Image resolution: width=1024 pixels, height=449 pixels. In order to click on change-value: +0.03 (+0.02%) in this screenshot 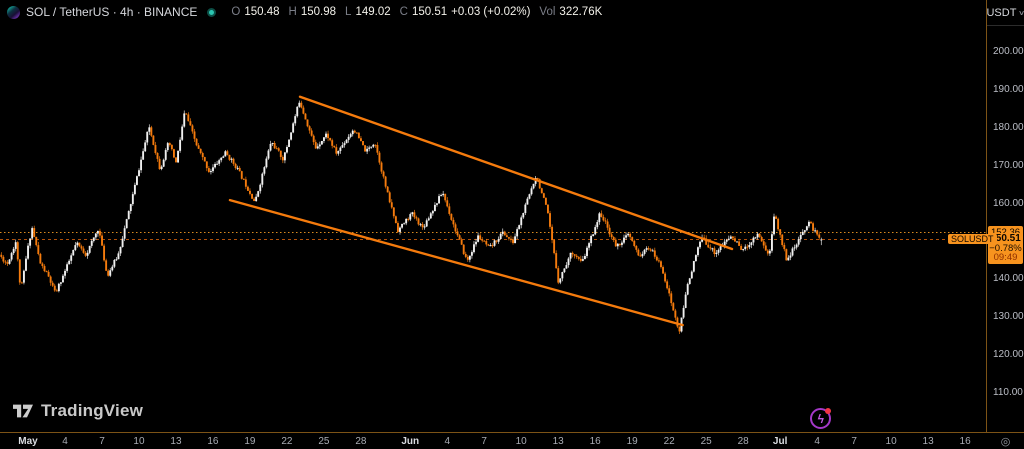, I will do `click(491, 12)`.